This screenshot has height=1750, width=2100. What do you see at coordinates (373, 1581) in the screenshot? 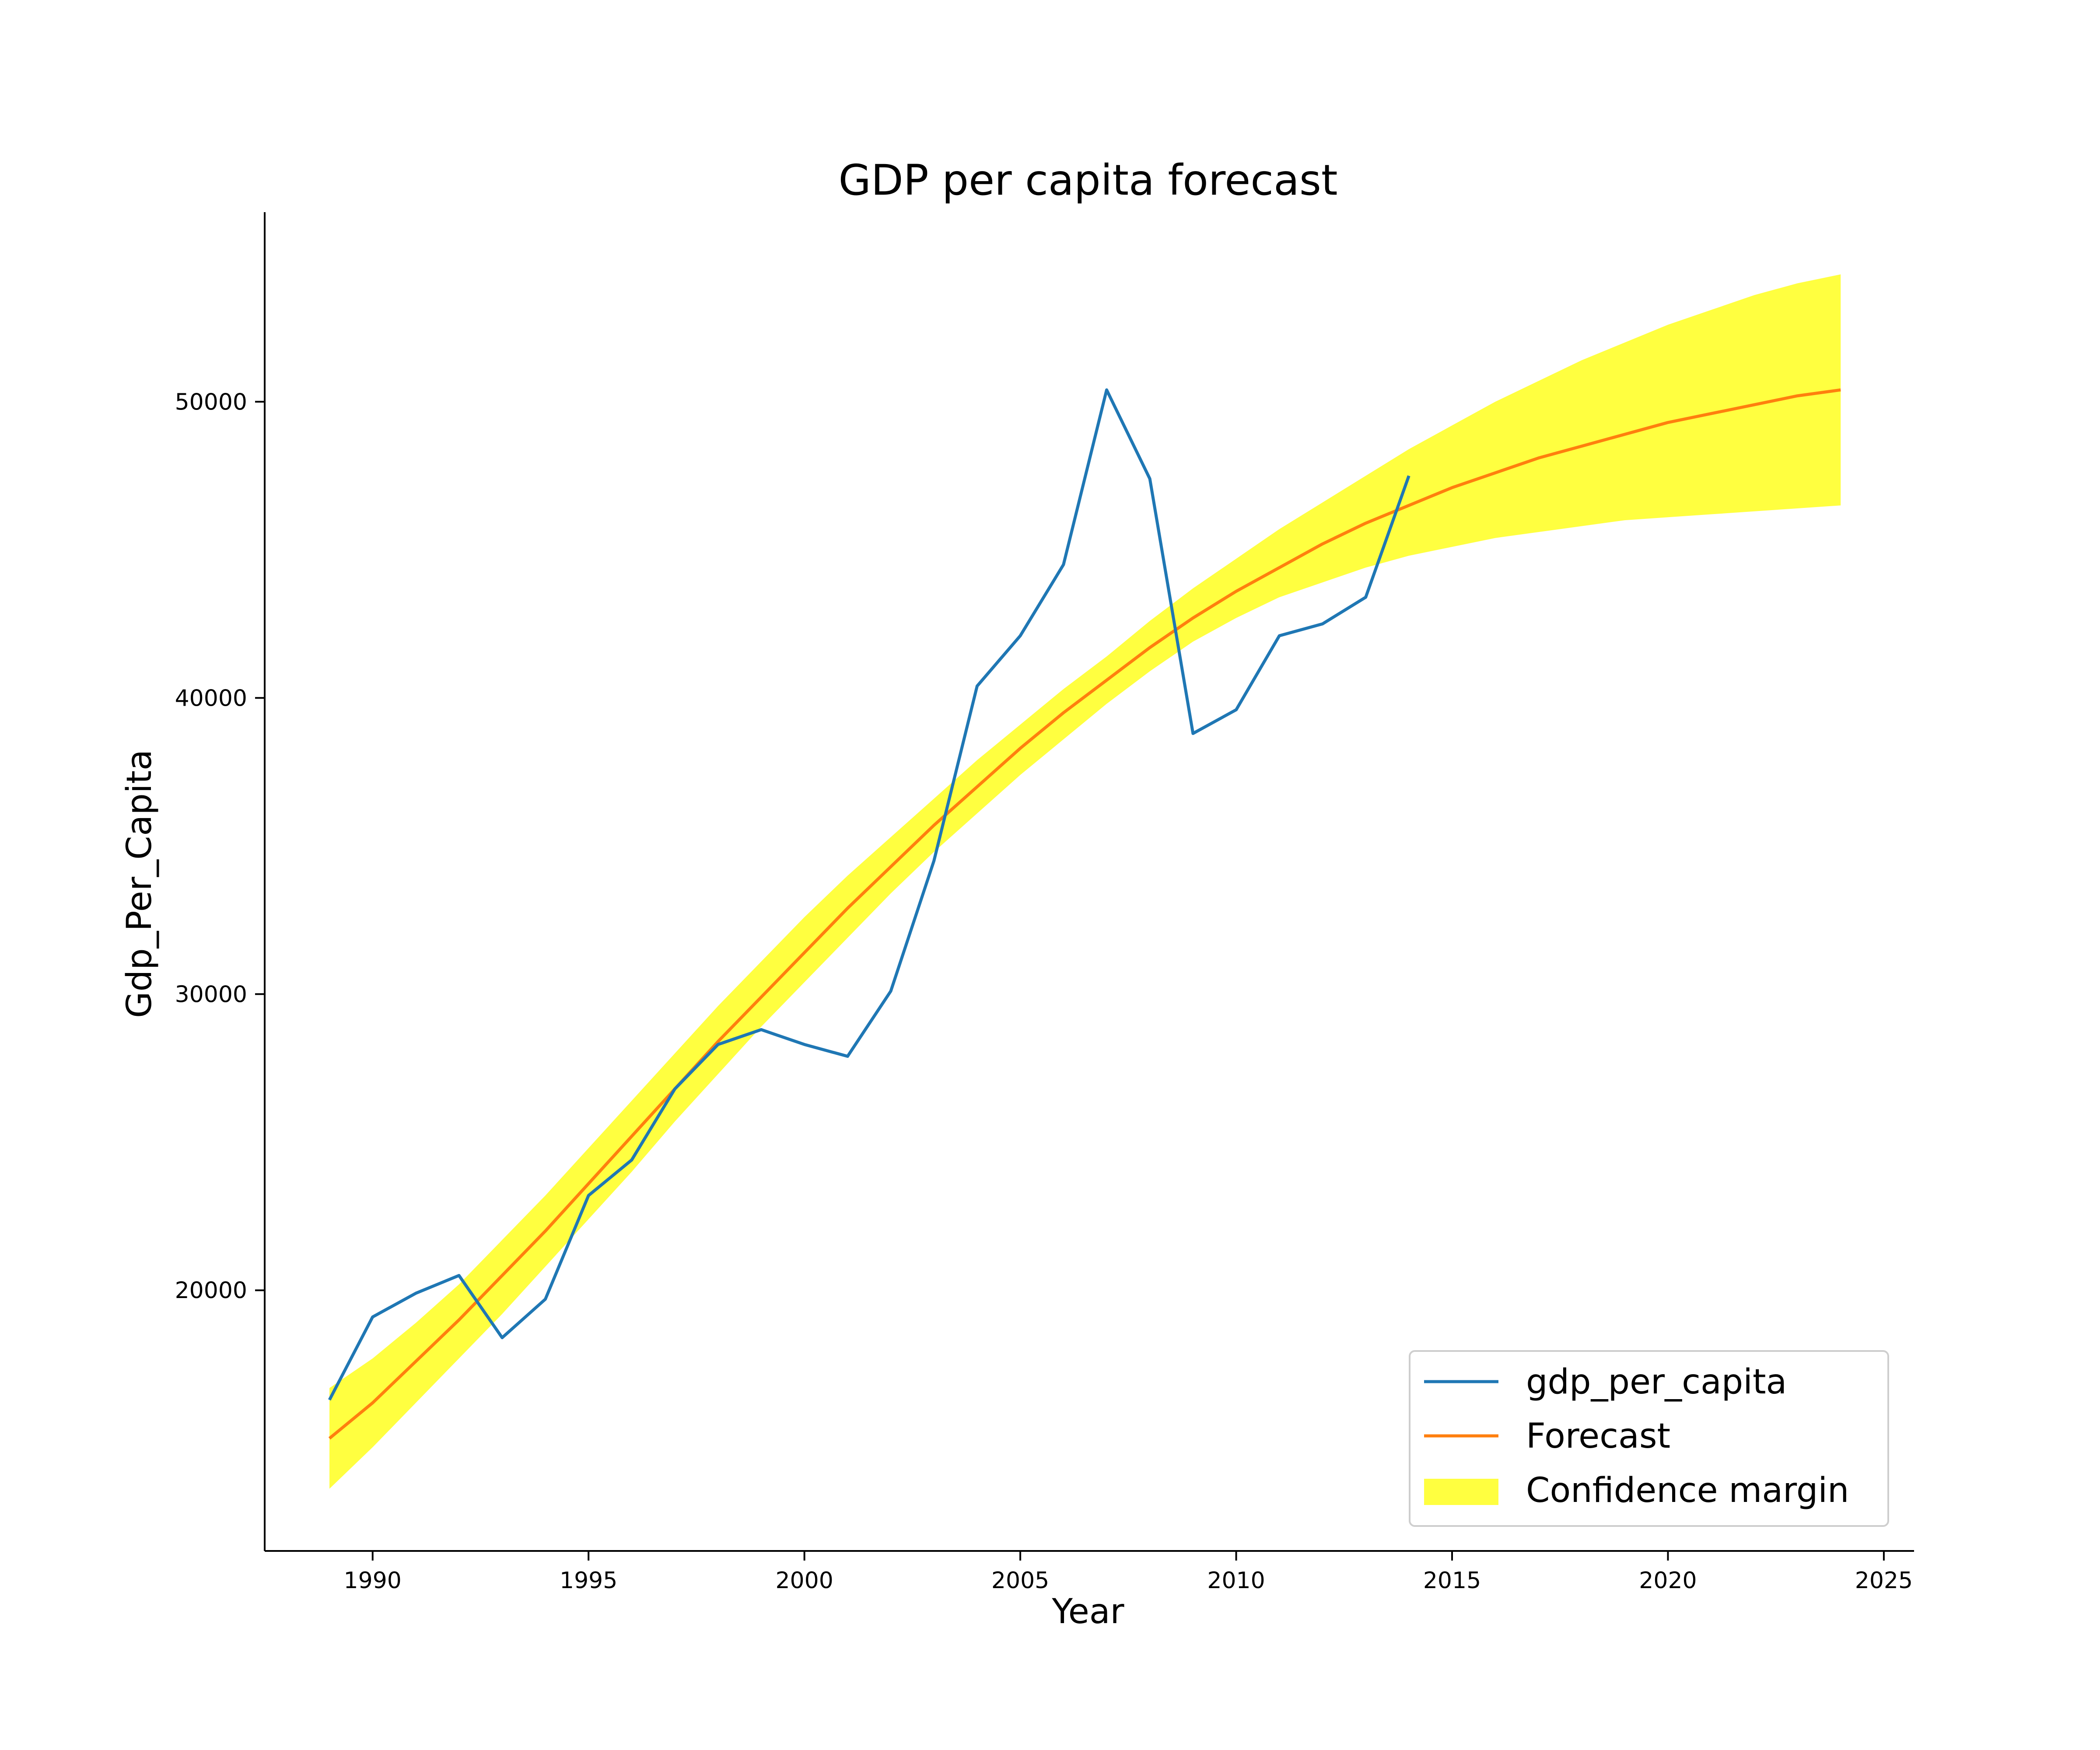
I see `x-tick-label: 1990` at bounding box center [373, 1581].